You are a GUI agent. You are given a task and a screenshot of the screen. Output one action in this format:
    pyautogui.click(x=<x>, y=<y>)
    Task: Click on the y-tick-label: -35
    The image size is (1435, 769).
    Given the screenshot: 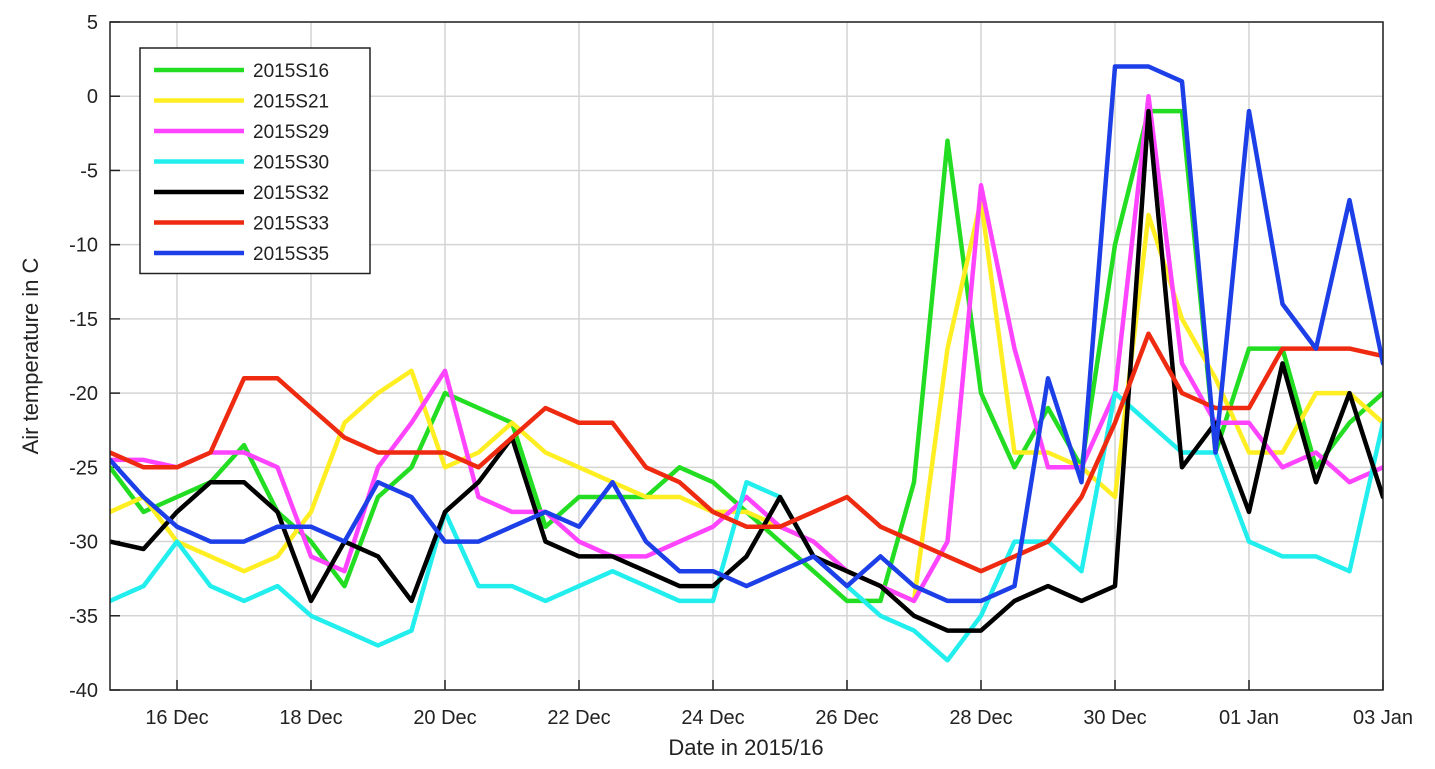 What is the action you would take?
    pyautogui.click(x=83, y=617)
    